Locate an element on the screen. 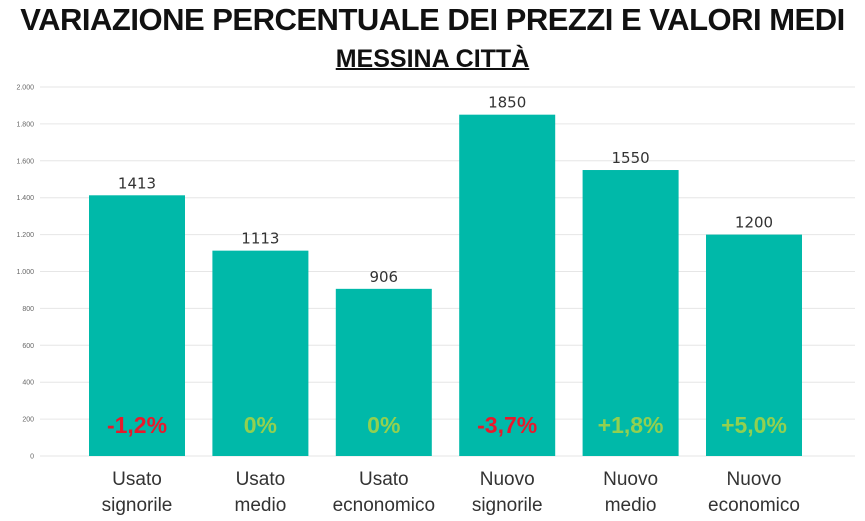  data-label: 1200 is located at coordinates (754, 223).